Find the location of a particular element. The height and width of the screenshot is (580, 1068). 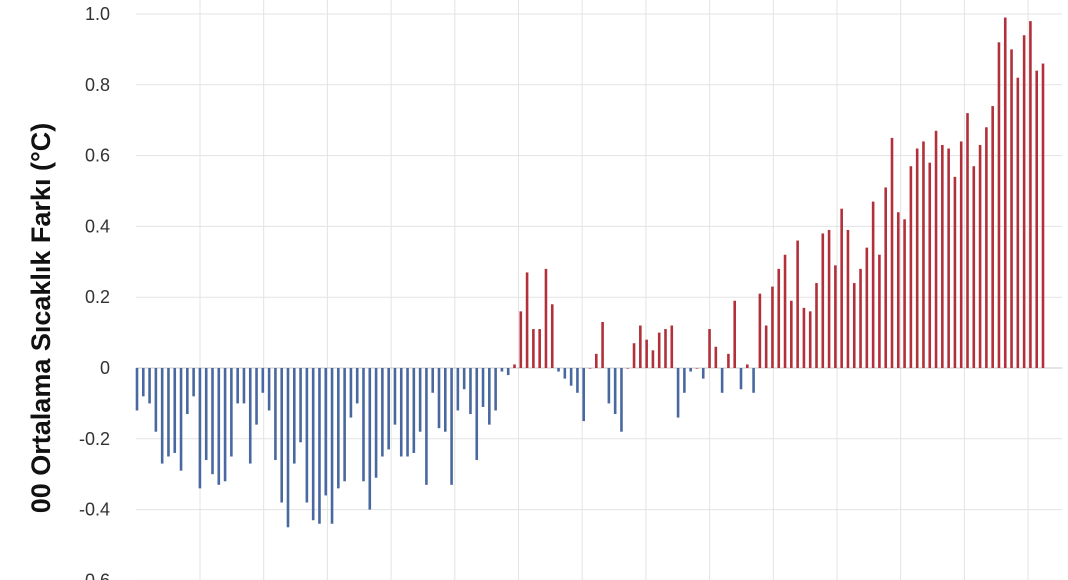

y-tick-label: 0.8 is located at coordinates (97, 85).